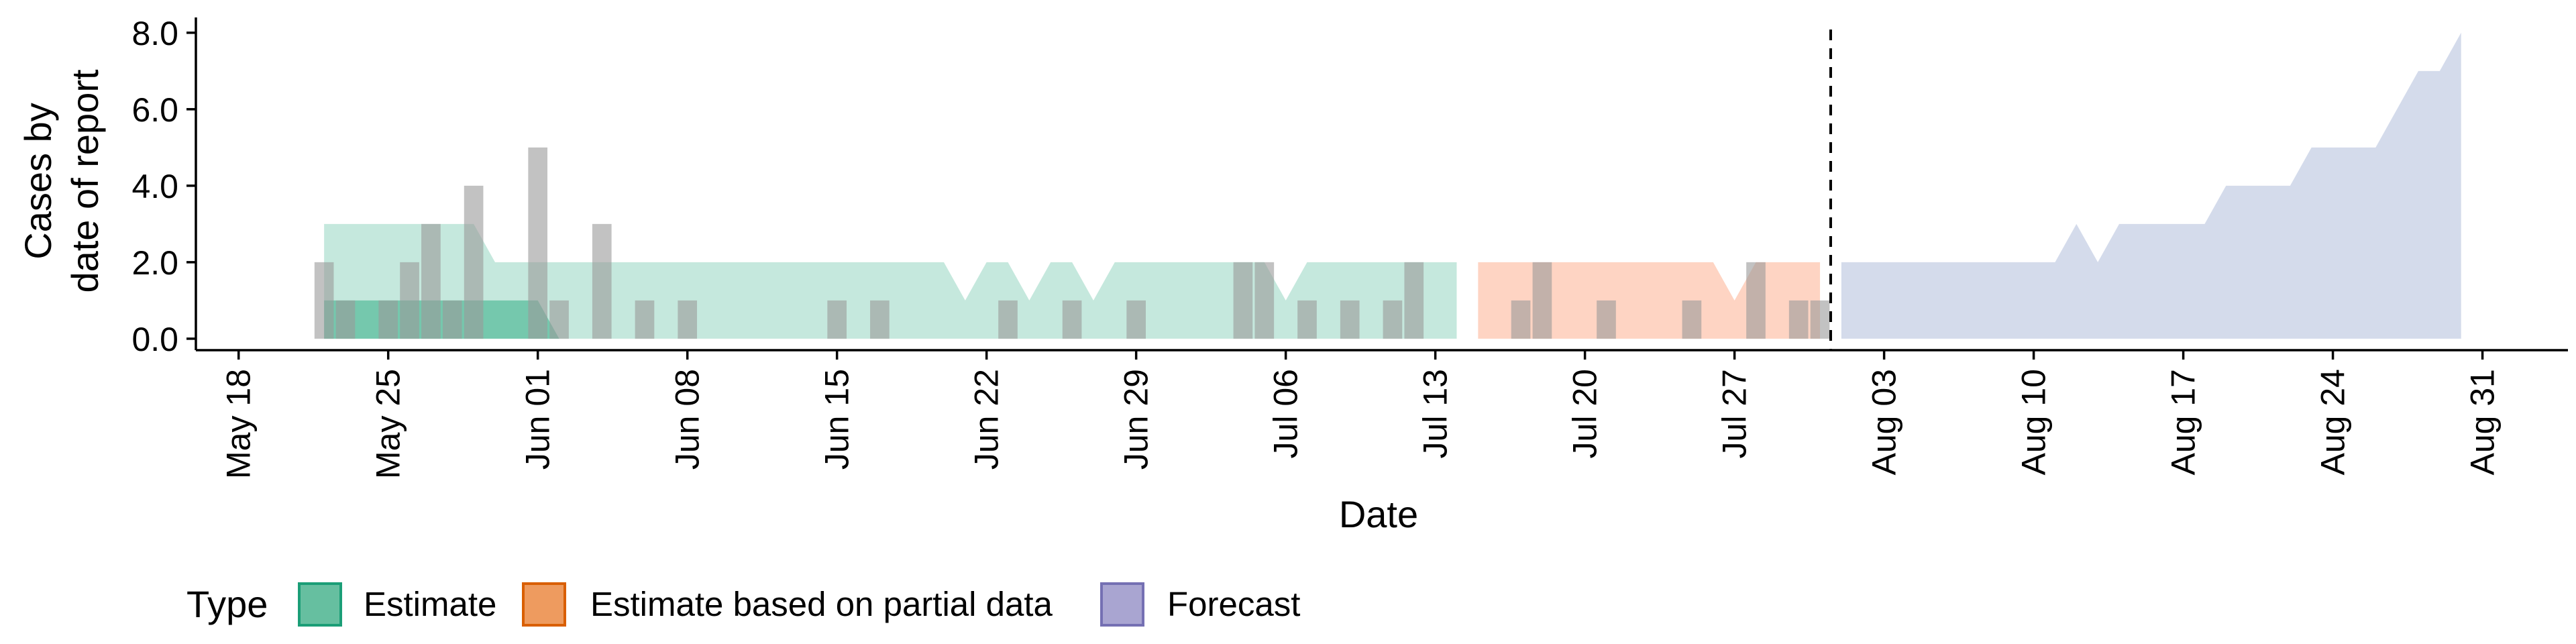  I want to click on y-axis-title-line-1: Cases by, so click(38, 181).